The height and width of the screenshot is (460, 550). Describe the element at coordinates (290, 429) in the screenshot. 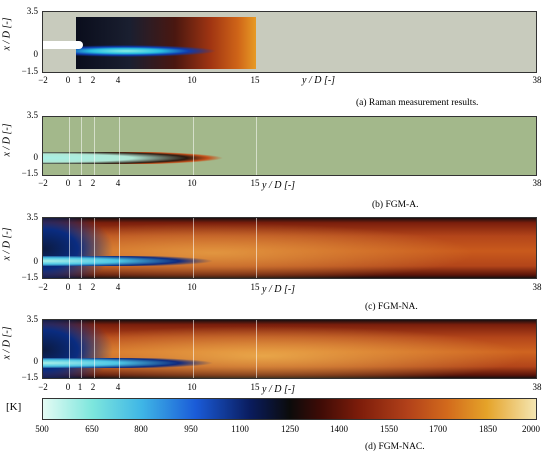

I see `colorbar-tick: 1250` at that location.